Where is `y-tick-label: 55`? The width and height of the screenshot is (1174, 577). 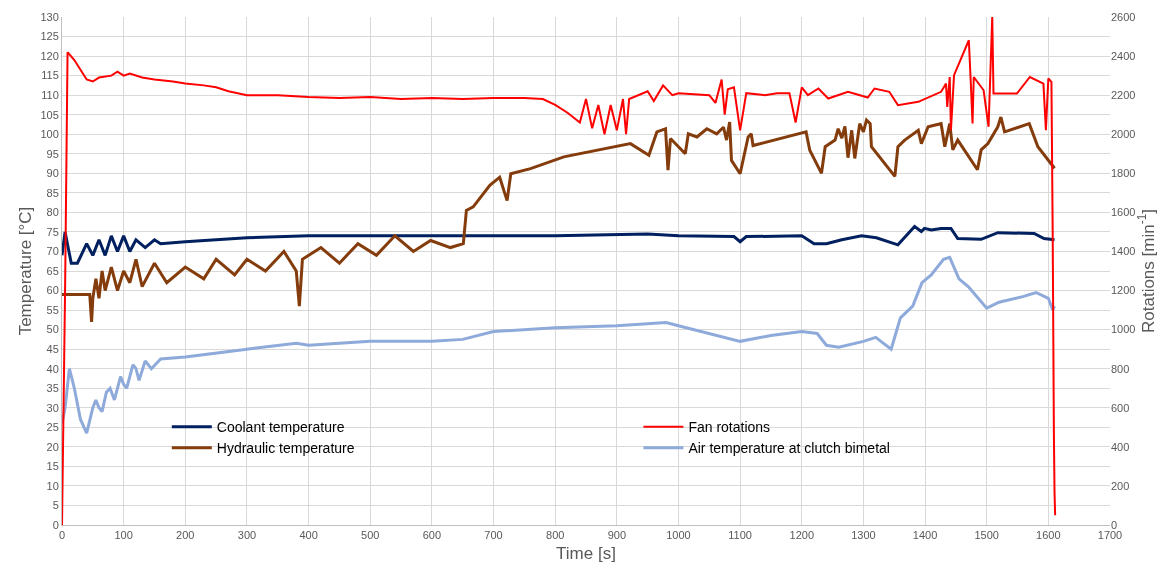
y-tick-label: 55 is located at coordinates (52, 309).